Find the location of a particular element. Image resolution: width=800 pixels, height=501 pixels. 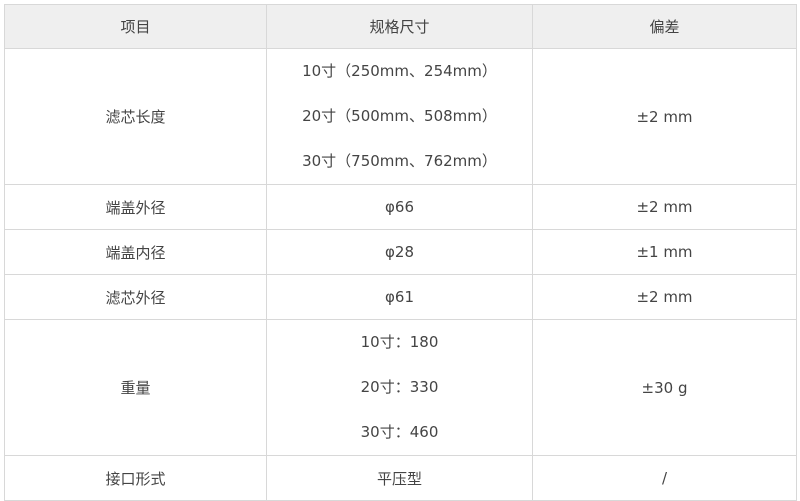

item-cell: 滤芯外径 is located at coordinates (135, 297).